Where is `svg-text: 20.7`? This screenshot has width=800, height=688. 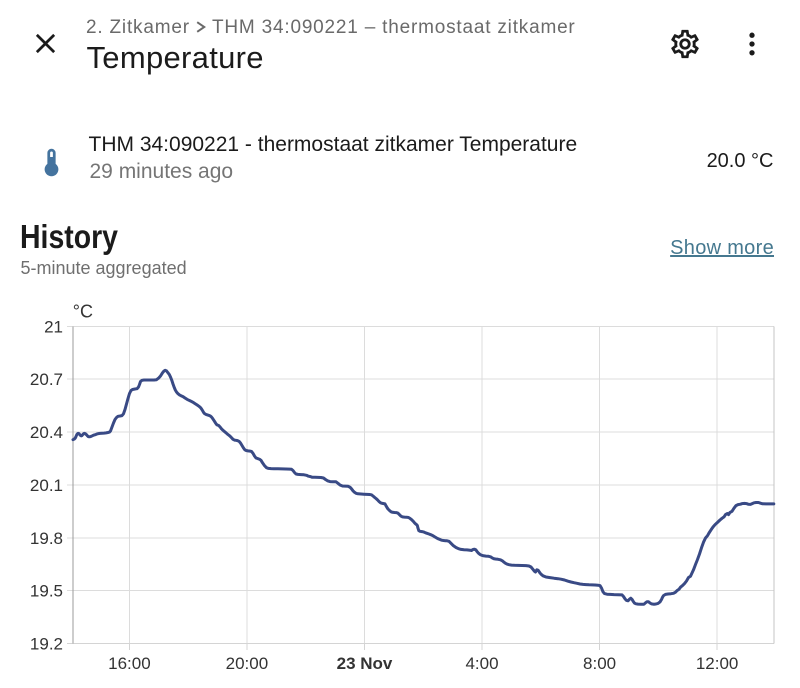 svg-text: 20.7 is located at coordinates (46, 379).